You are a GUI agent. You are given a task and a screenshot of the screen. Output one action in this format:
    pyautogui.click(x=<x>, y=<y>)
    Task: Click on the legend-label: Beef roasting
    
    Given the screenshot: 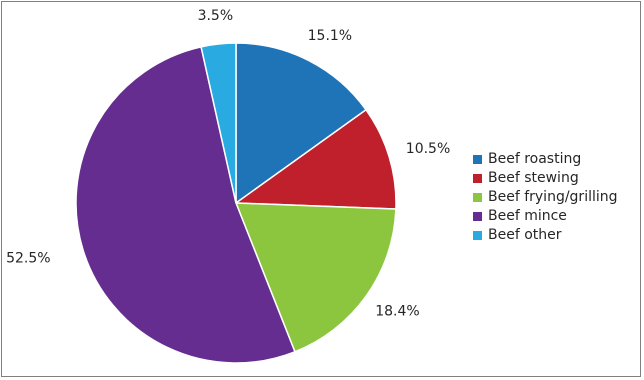 What is the action you would take?
    pyautogui.click(x=535, y=159)
    